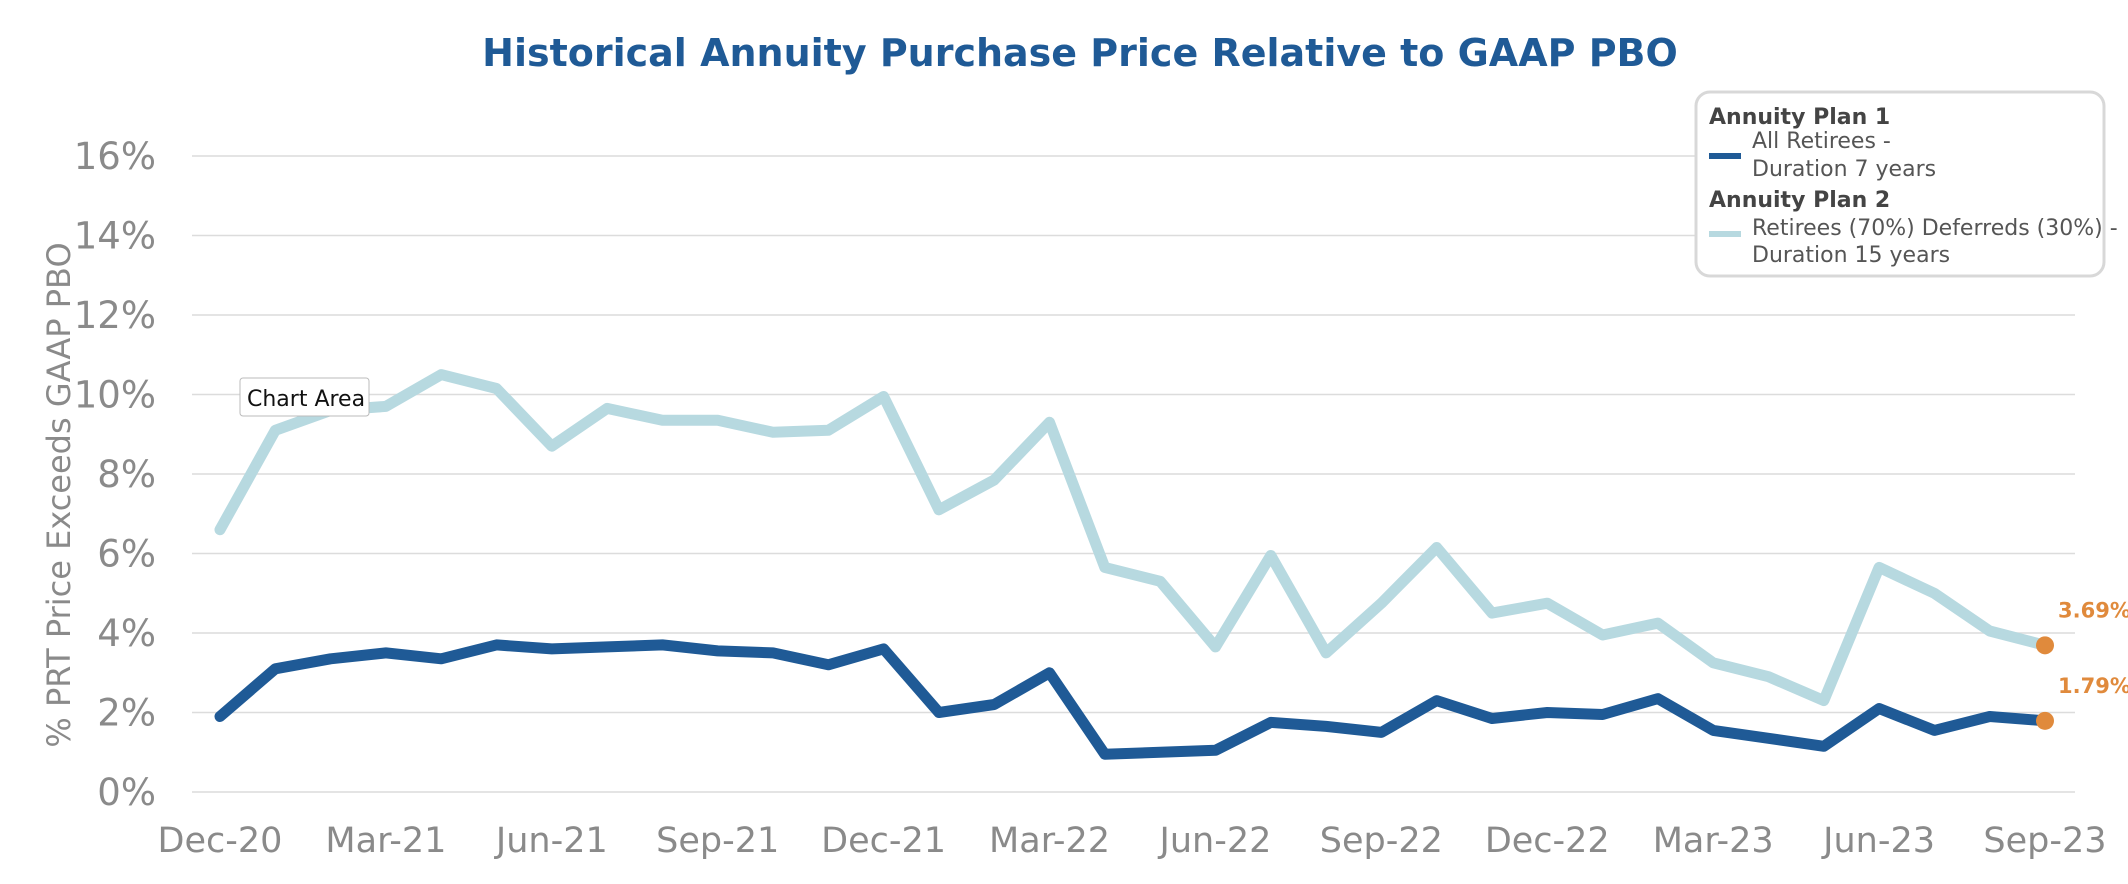  Describe the element at coordinates (883, 841) in the screenshot. I see `x-tick-label: Dec-21` at that location.